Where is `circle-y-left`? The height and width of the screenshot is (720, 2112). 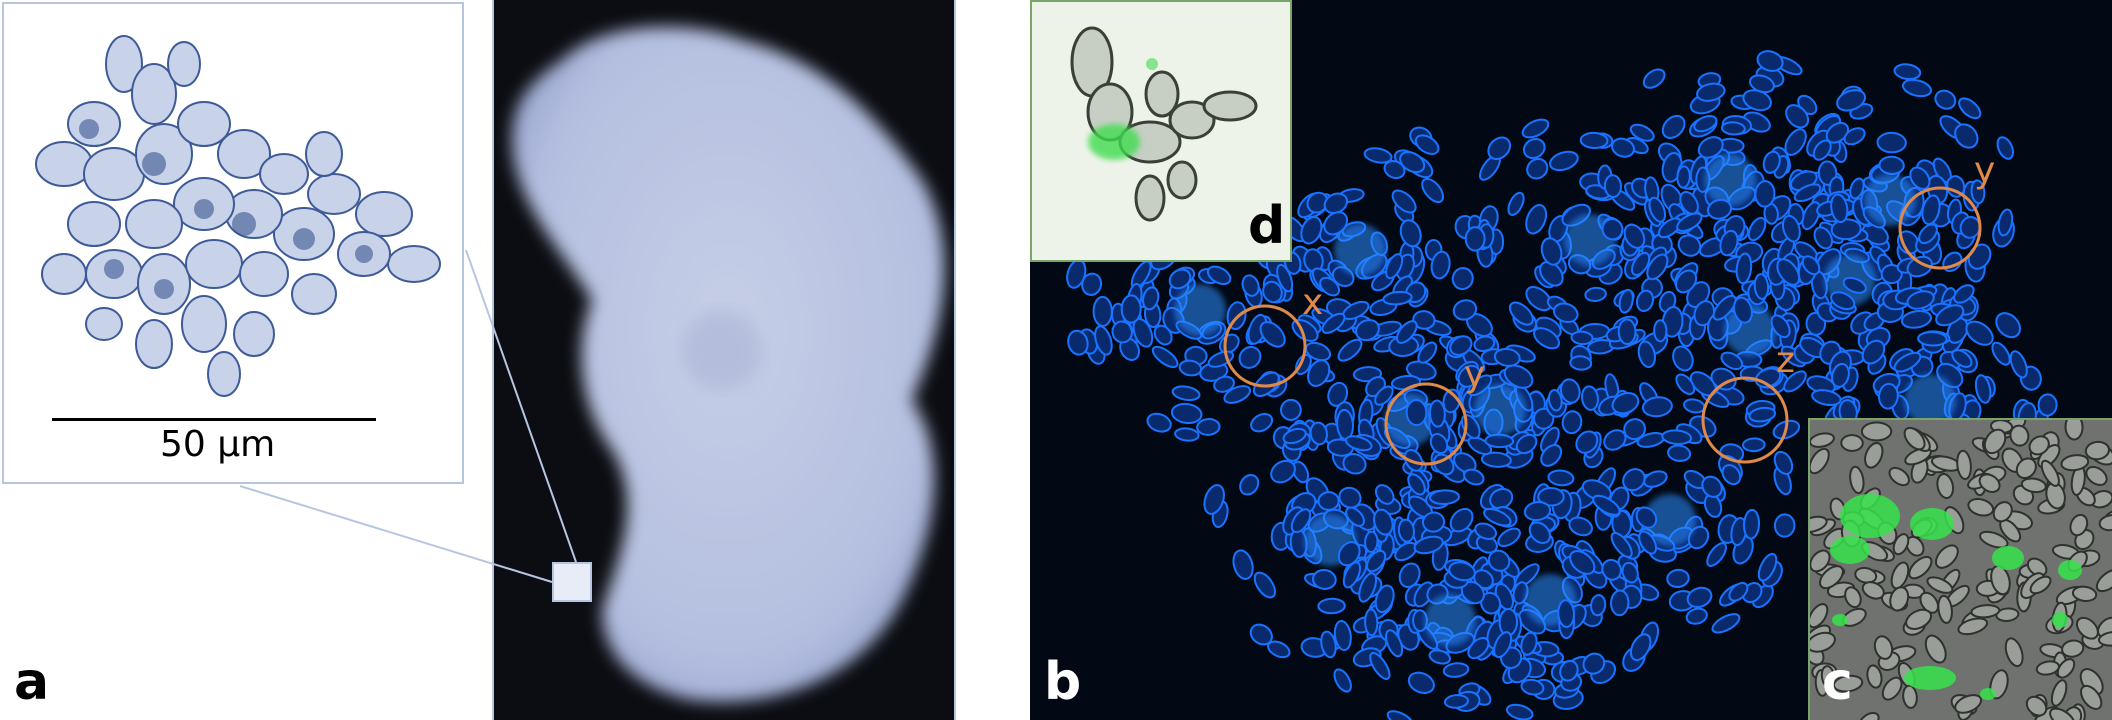 circle-y-left is located at coordinates (1426, 424).